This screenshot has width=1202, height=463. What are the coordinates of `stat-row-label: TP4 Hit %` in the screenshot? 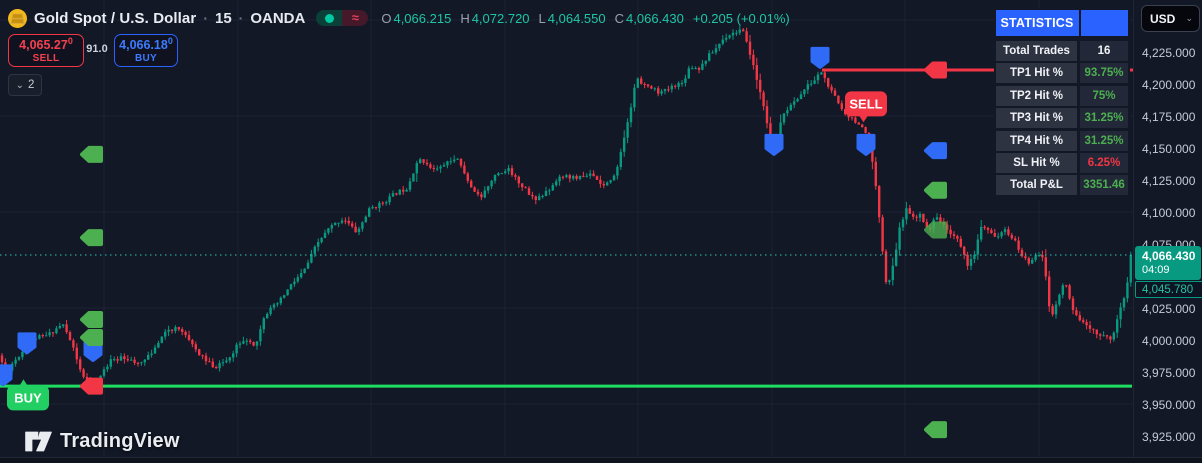 It's located at (1036, 140).